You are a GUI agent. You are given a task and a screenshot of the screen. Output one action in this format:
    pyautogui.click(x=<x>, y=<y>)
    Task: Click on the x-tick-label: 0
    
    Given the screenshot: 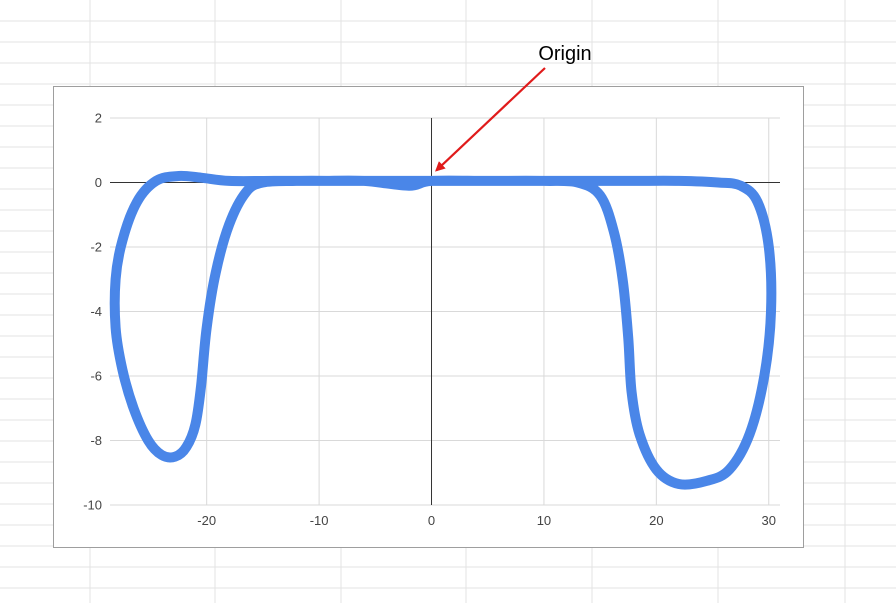 What is the action you would take?
    pyautogui.click(x=431, y=520)
    